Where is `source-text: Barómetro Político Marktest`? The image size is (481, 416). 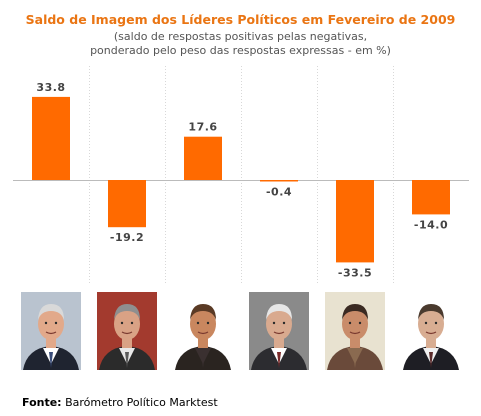
source-text: Barómetro Político Marktest is located at coordinates (139, 402).